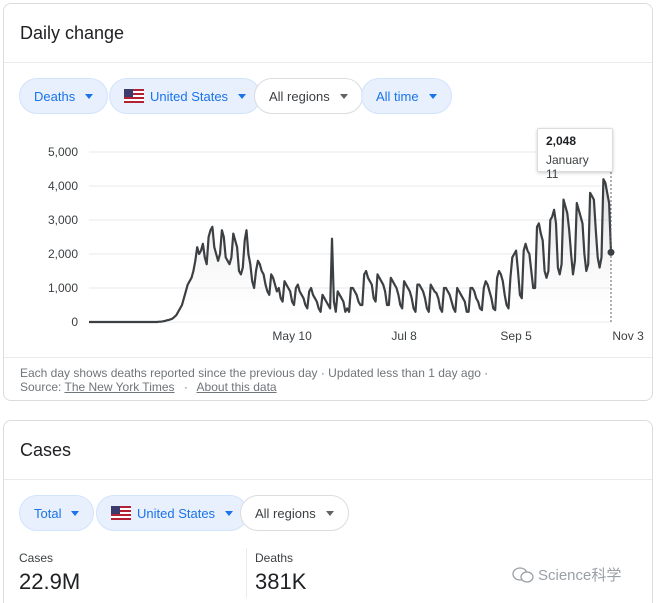 The width and height of the screenshot is (656, 603). What do you see at coordinates (63, 288) in the screenshot?
I see `y-tick-label: 1,000` at bounding box center [63, 288].